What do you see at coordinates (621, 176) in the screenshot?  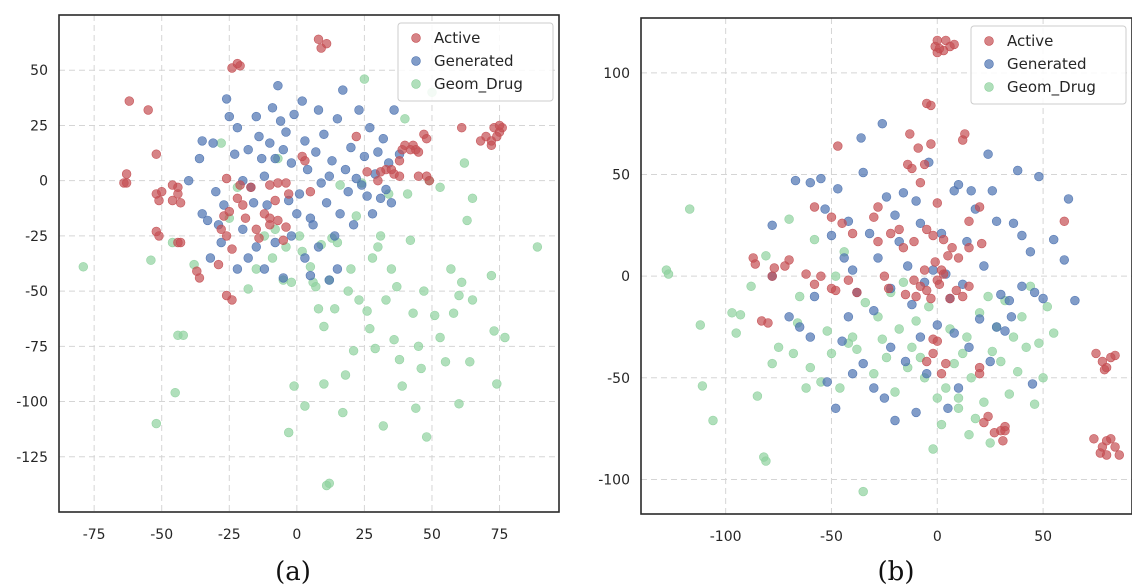 I see `y-tick-label: 50` at bounding box center [621, 176].